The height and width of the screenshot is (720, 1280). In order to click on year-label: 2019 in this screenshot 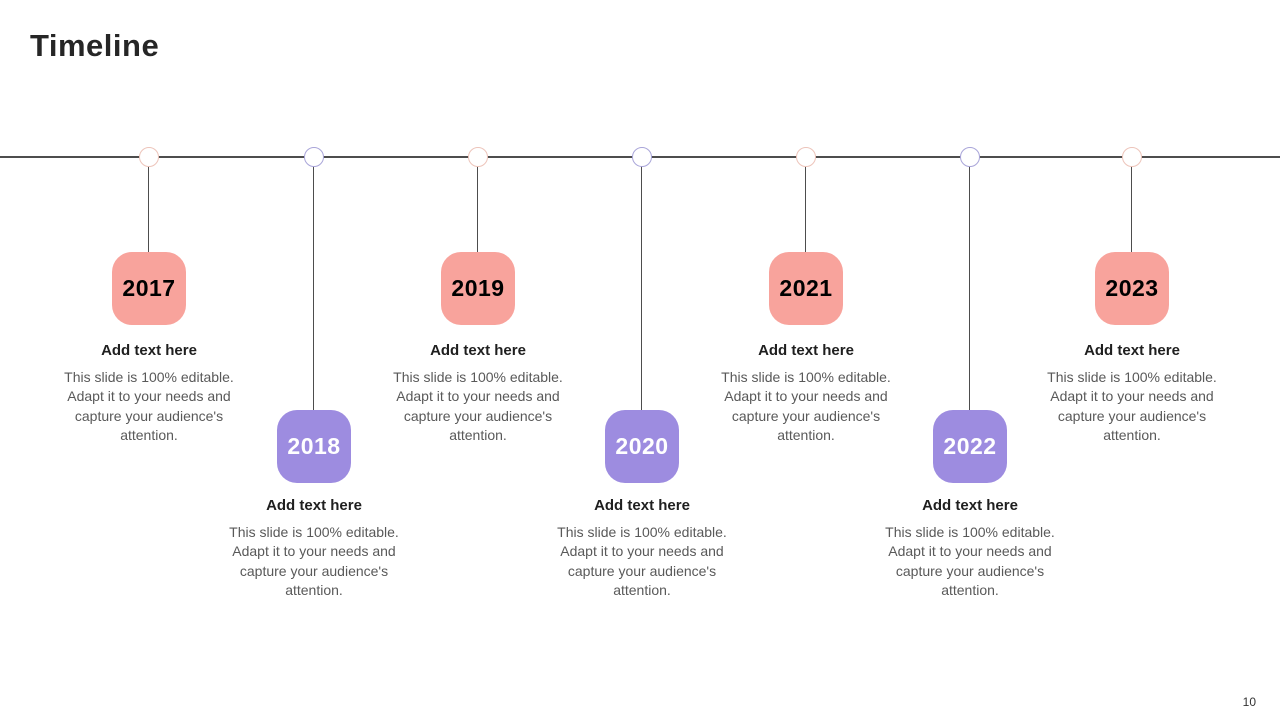, I will do `click(478, 288)`.